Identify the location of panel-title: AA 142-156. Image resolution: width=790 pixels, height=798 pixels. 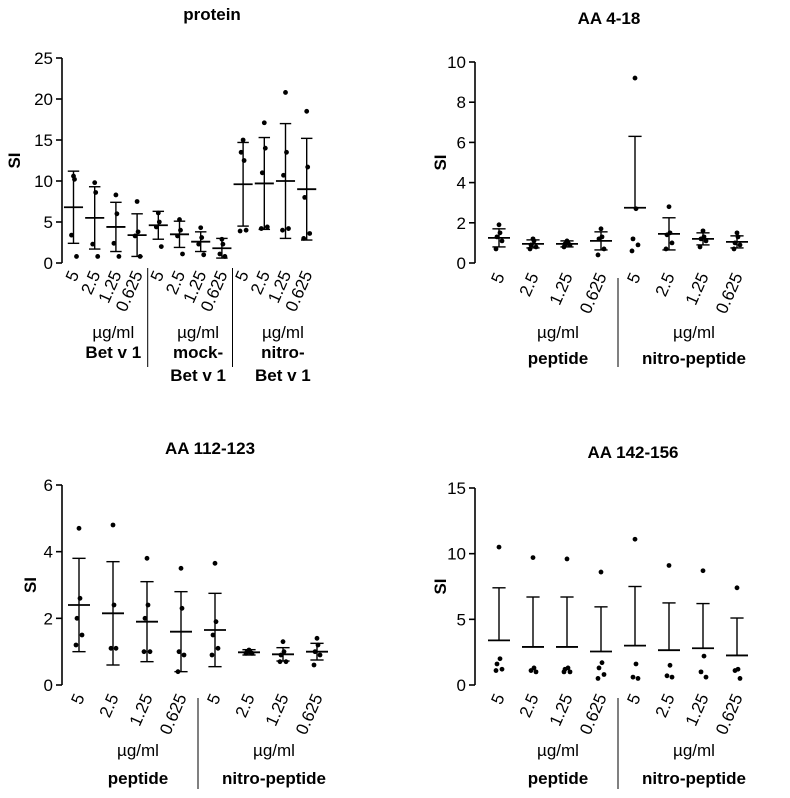
(632, 452).